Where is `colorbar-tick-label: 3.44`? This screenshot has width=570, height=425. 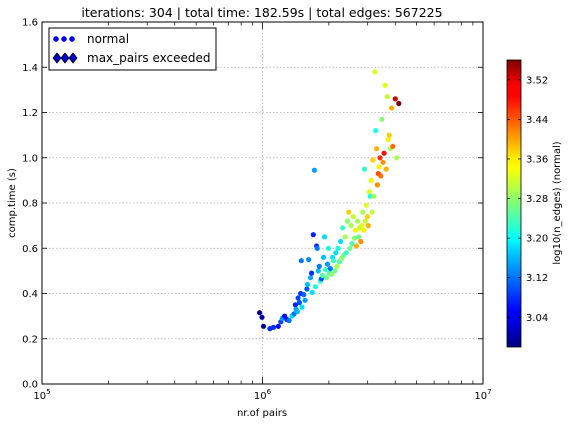
colorbar-tick-label: 3.44 is located at coordinates (537, 120).